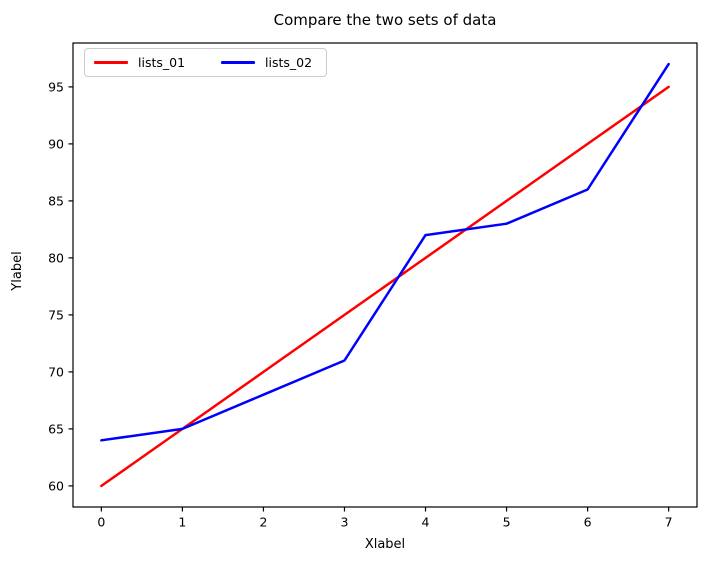 The width and height of the screenshot is (716, 569). I want to click on y-tick-label: 85, so click(56, 200).